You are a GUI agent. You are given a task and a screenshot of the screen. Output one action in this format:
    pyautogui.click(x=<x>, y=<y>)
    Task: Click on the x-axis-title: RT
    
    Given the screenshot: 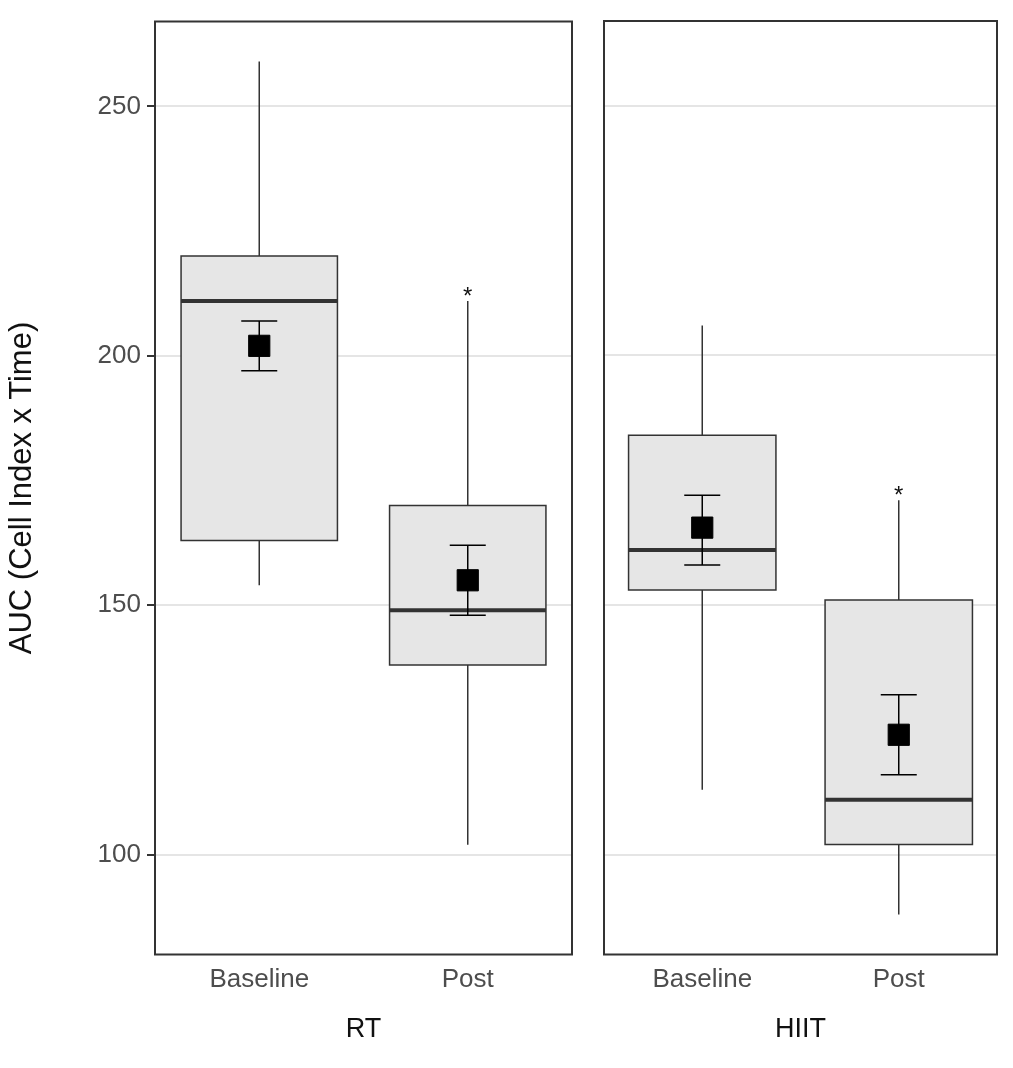 What is the action you would take?
    pyautogui.click(x=363, y=1028)
    